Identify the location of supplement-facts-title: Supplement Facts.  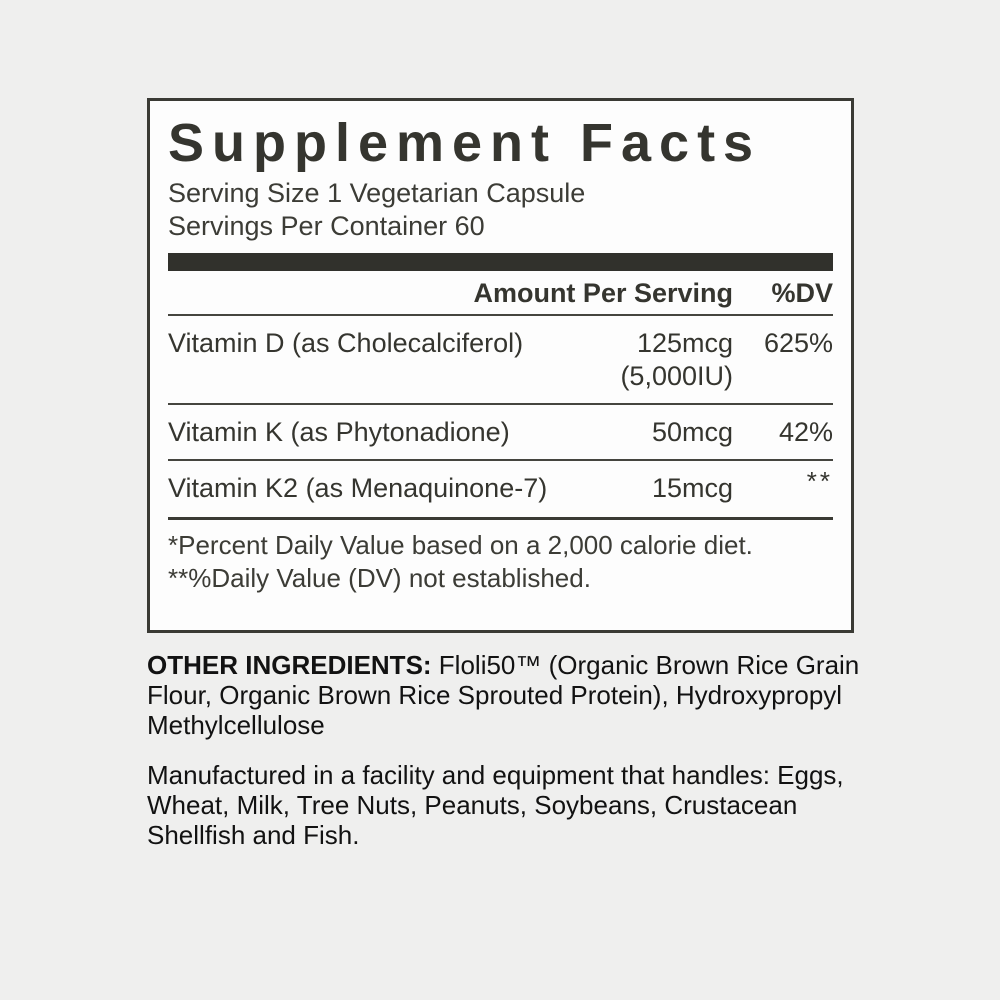
(465, 143).